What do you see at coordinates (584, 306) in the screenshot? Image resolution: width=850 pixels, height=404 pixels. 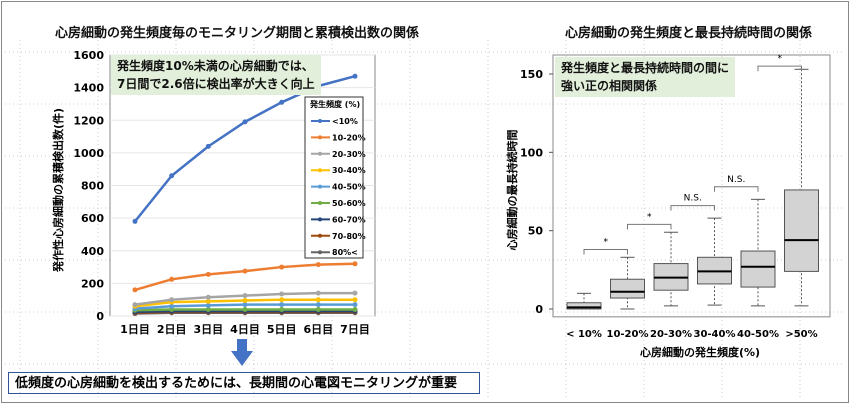 I see `box-< 10%` at bounding box center [584, 306].